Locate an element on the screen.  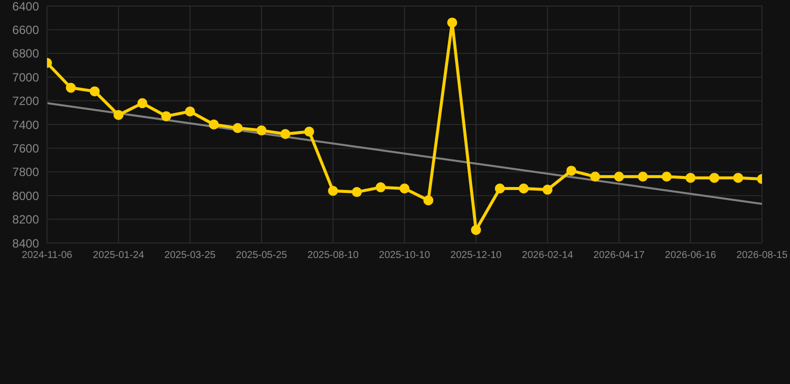
x-tick-label: 2025-03-25 is located at coordinates (190, 256).